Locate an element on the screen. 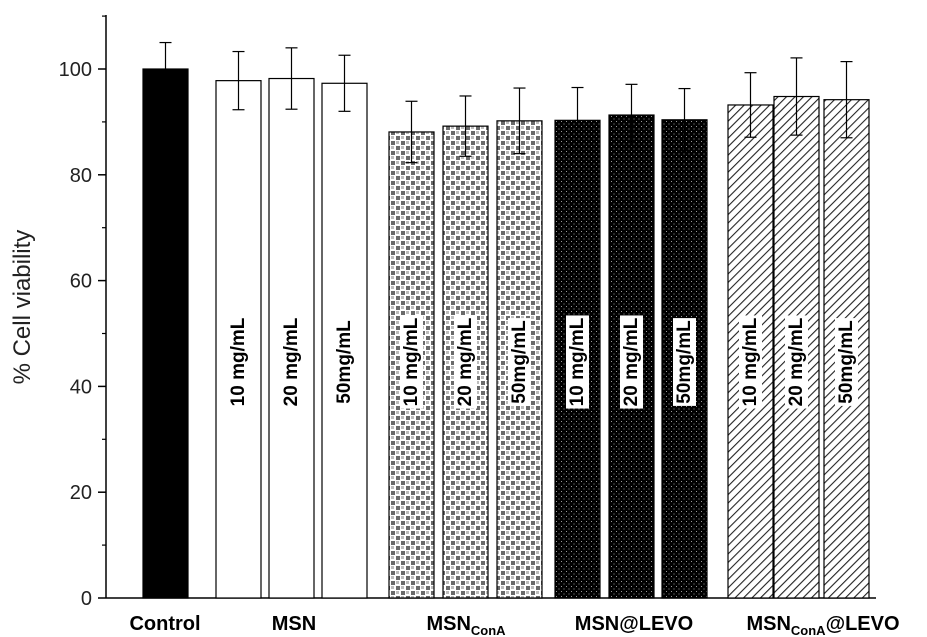  group-label: MSN@LEVO is located at coordinates (634, 624).